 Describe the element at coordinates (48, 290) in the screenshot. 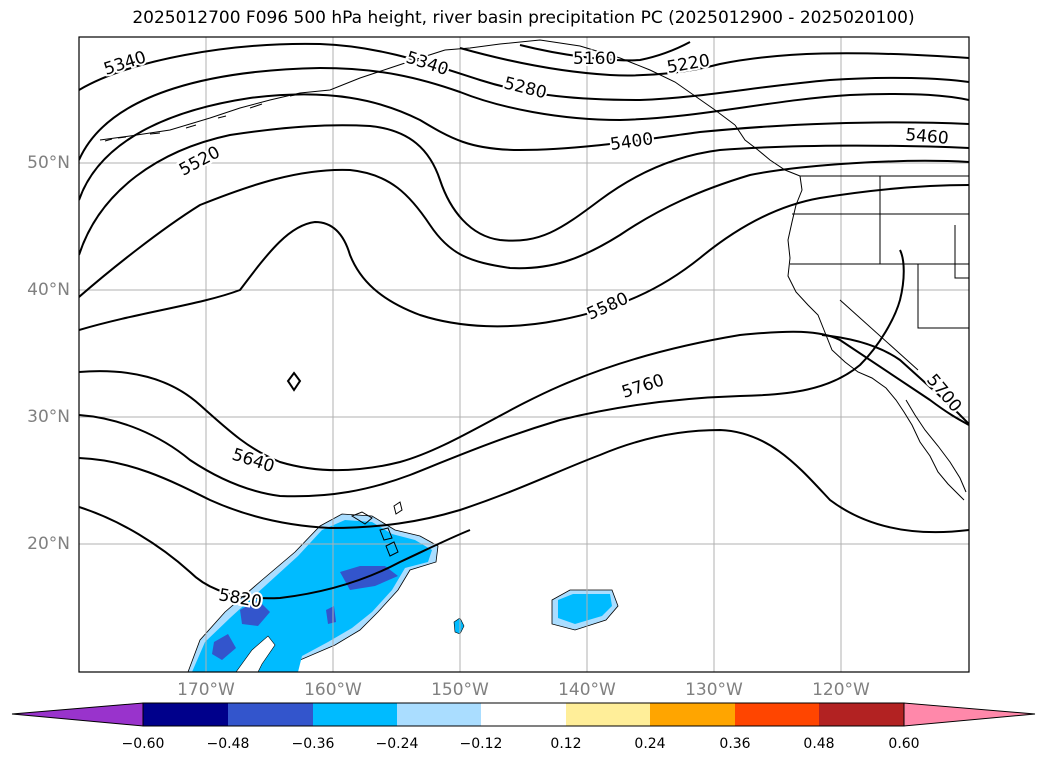

I see `lat-label-40n: 40°N` at that location.